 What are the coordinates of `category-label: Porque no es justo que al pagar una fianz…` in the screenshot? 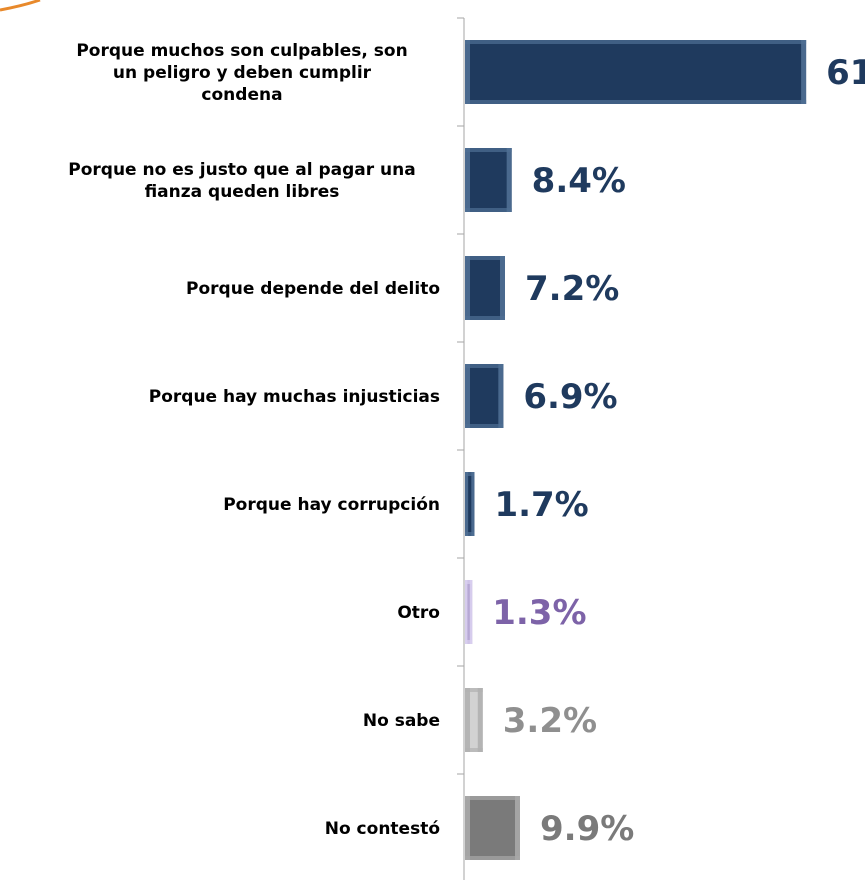 It's located at (241, 181).